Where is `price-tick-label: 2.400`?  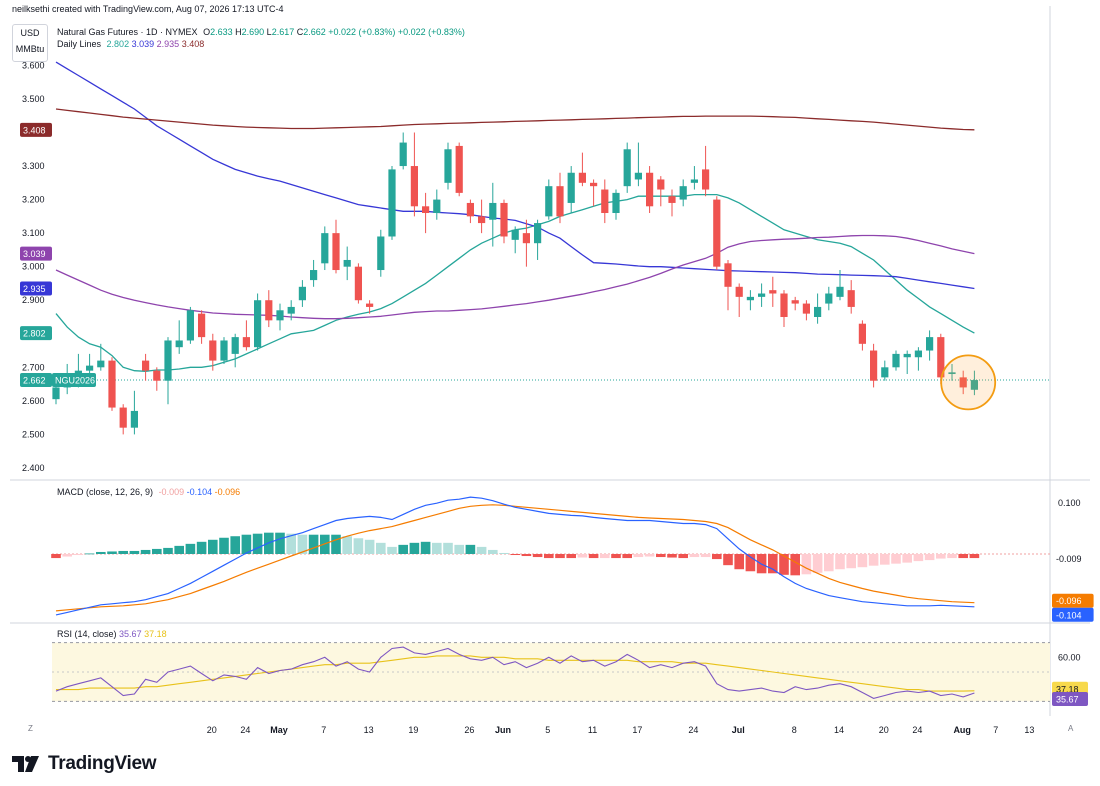 price-tick-label: 2.400 is located at coordinates (33, 468).